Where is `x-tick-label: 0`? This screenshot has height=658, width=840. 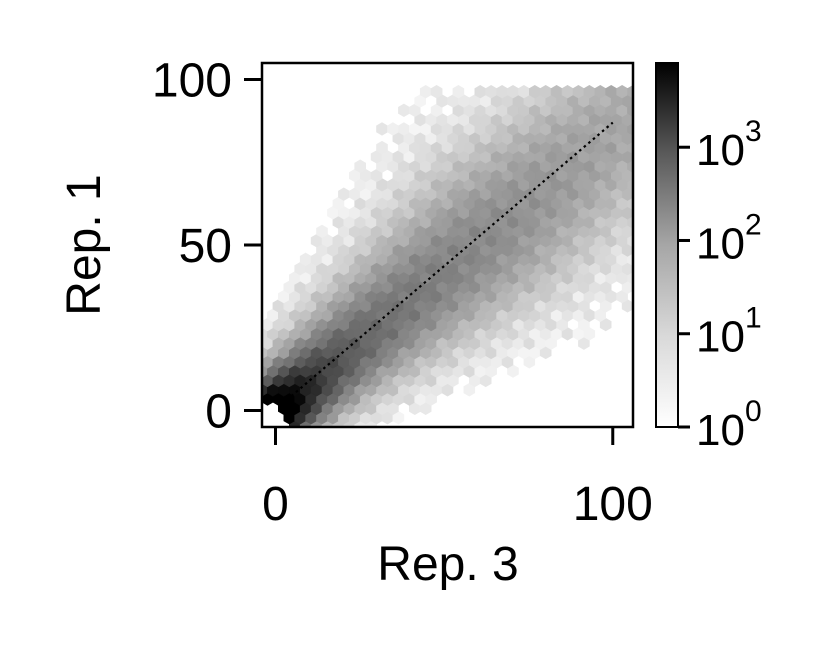 x-tick-label: 0 is located at coordinates (275, 504).